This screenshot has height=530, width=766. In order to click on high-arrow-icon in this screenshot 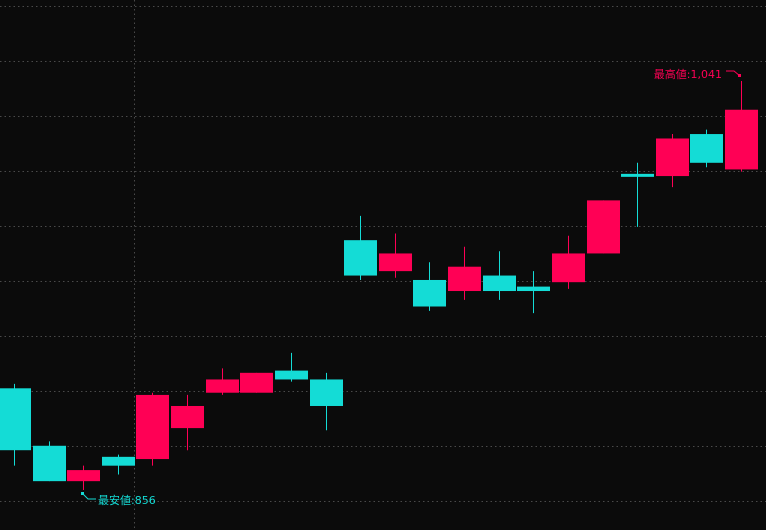, I will do `click(733, 73)`.